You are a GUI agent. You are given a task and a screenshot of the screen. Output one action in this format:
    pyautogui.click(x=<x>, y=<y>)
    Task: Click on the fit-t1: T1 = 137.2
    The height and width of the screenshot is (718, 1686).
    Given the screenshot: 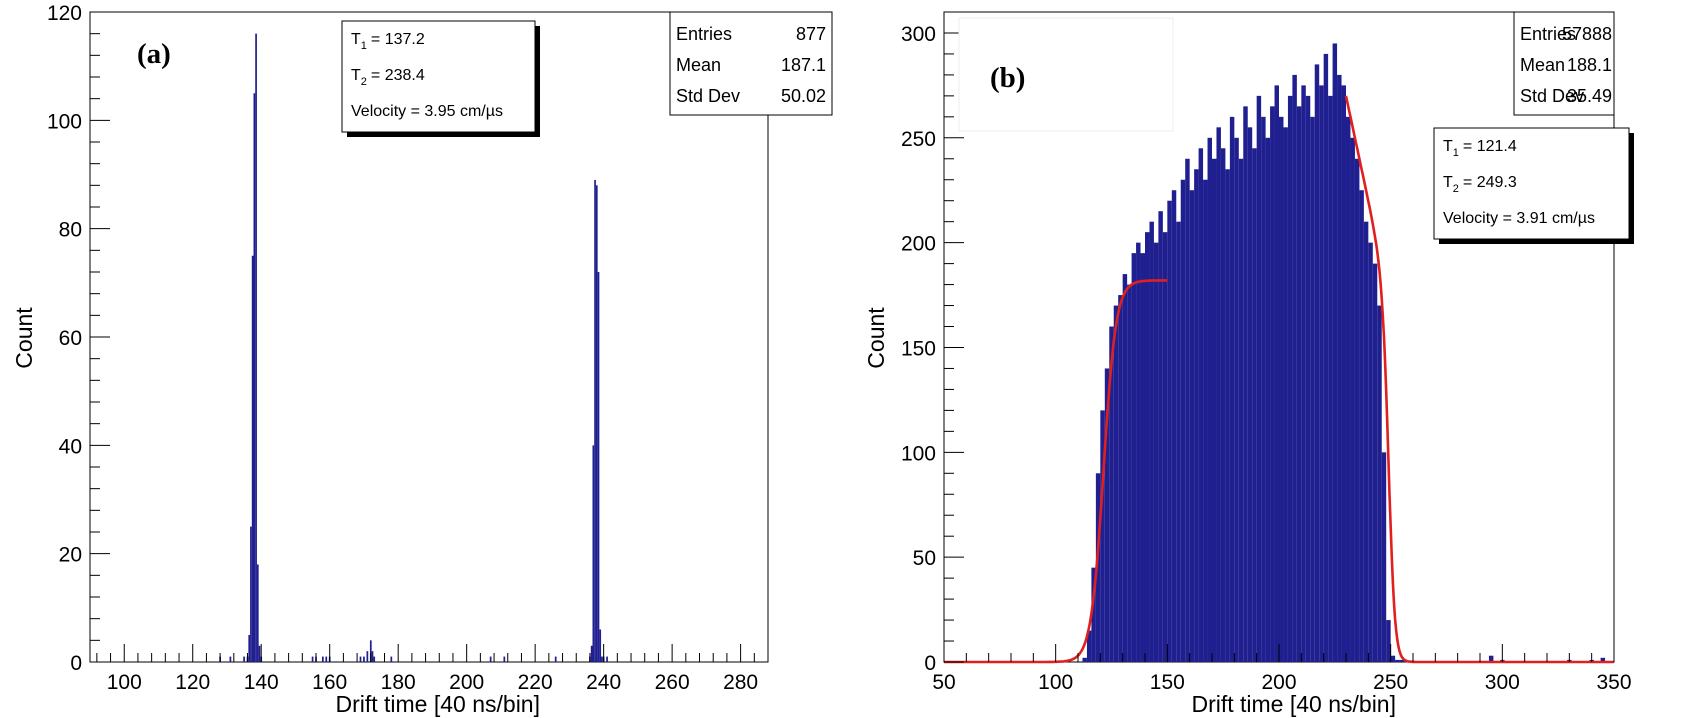 What is the action you would take?
    pyautogui.click(x=388, y=41)
    